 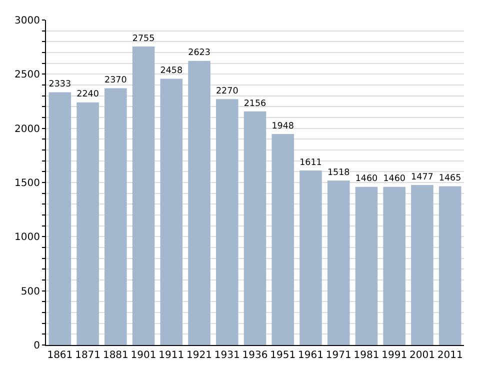 What do you see at coordinates (87, 95) in the screenshot?
I see `data-label: 2240` at bounding box center [87, 95].